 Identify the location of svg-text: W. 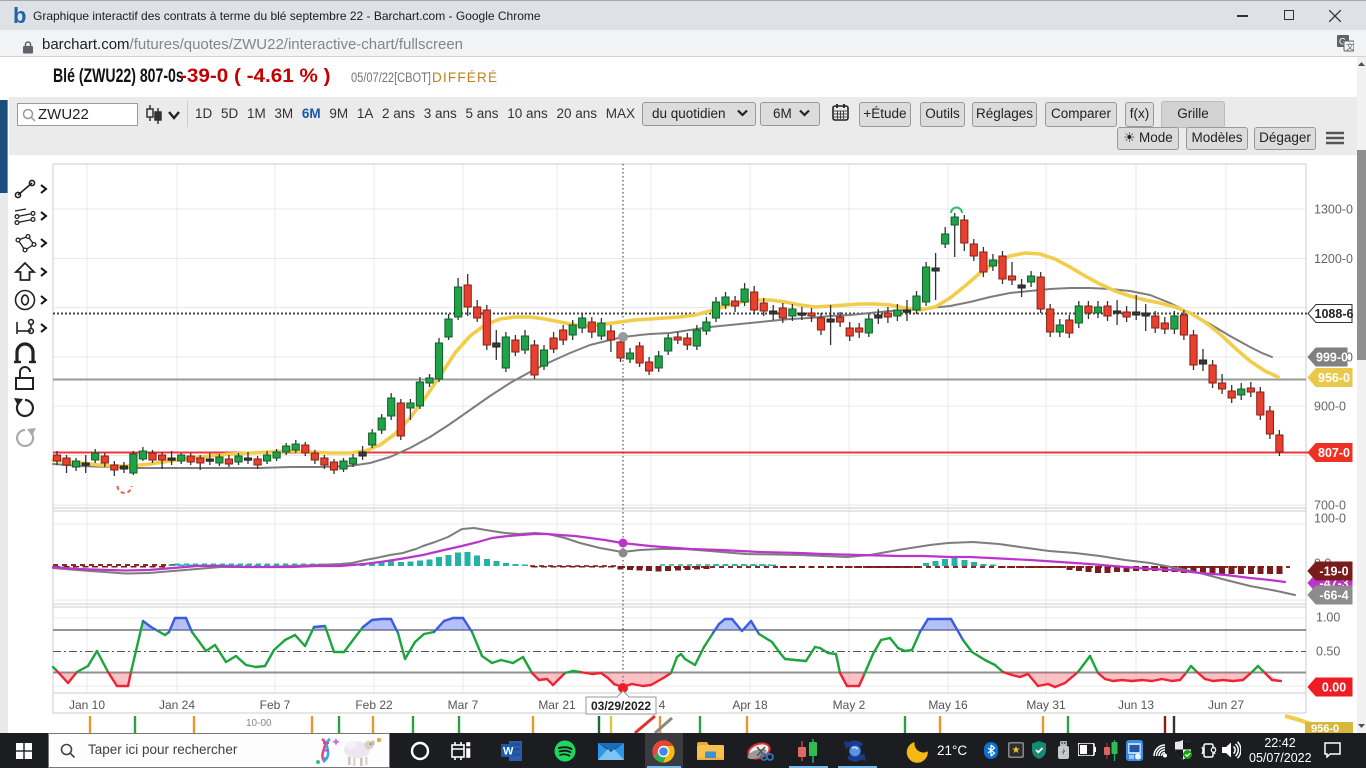
(508, 752).